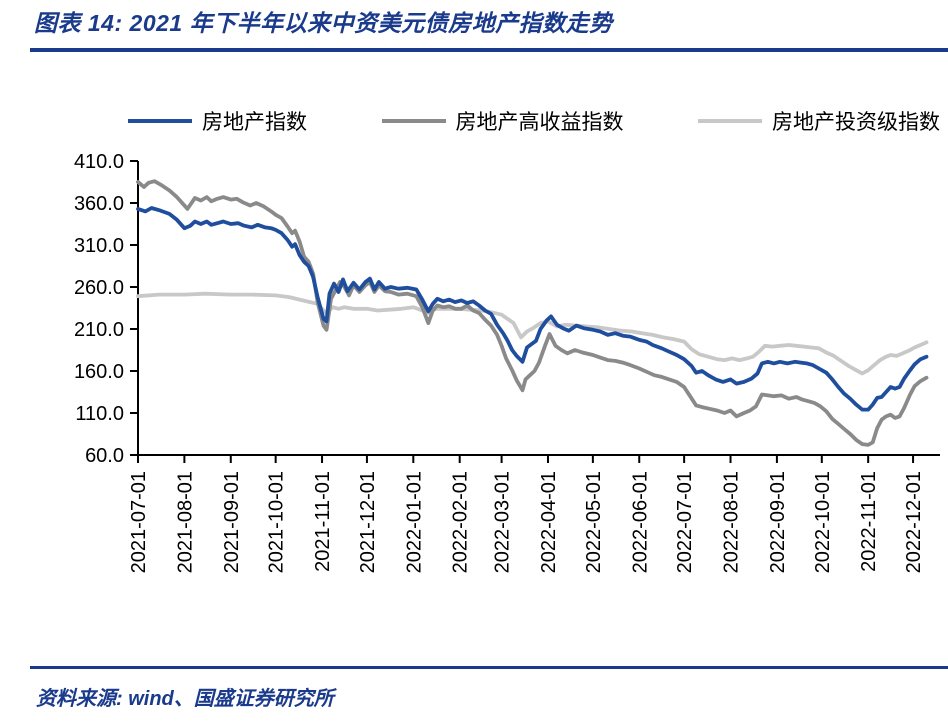 The width and height of the screenshot is (948, 722). I want to click on legend-swatch-lightgray-line, so click(730, 121).